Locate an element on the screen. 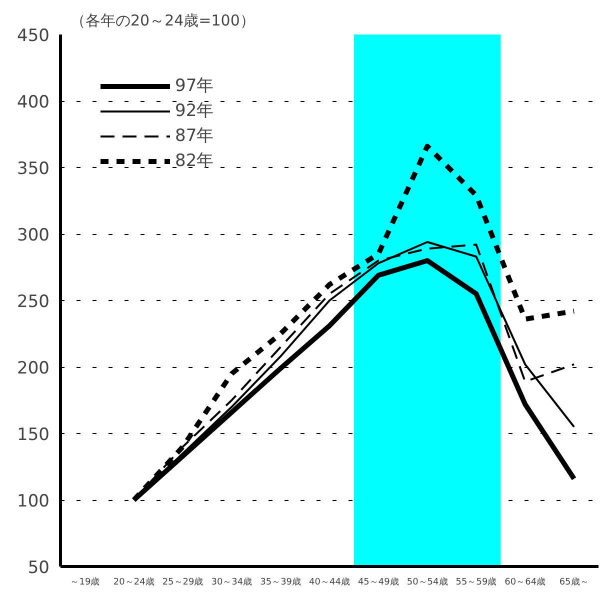  x-tick-label: ～19歳 is located at coordinates (85, 582).